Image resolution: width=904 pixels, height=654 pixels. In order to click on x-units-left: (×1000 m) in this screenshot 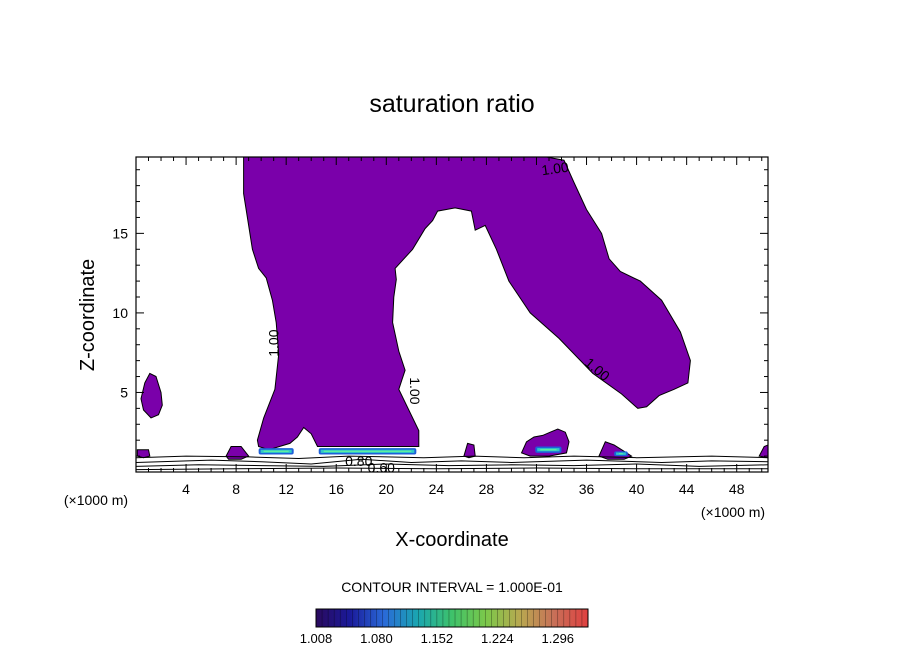, I will do `click(96, 500)`.